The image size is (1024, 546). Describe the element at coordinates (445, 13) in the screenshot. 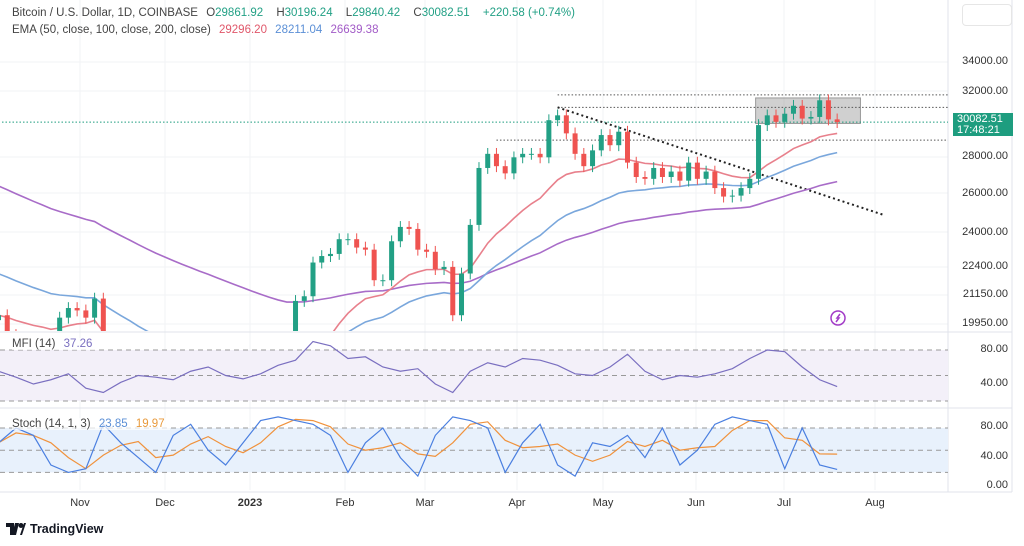

I see `close-value: 30082.51` at that location.